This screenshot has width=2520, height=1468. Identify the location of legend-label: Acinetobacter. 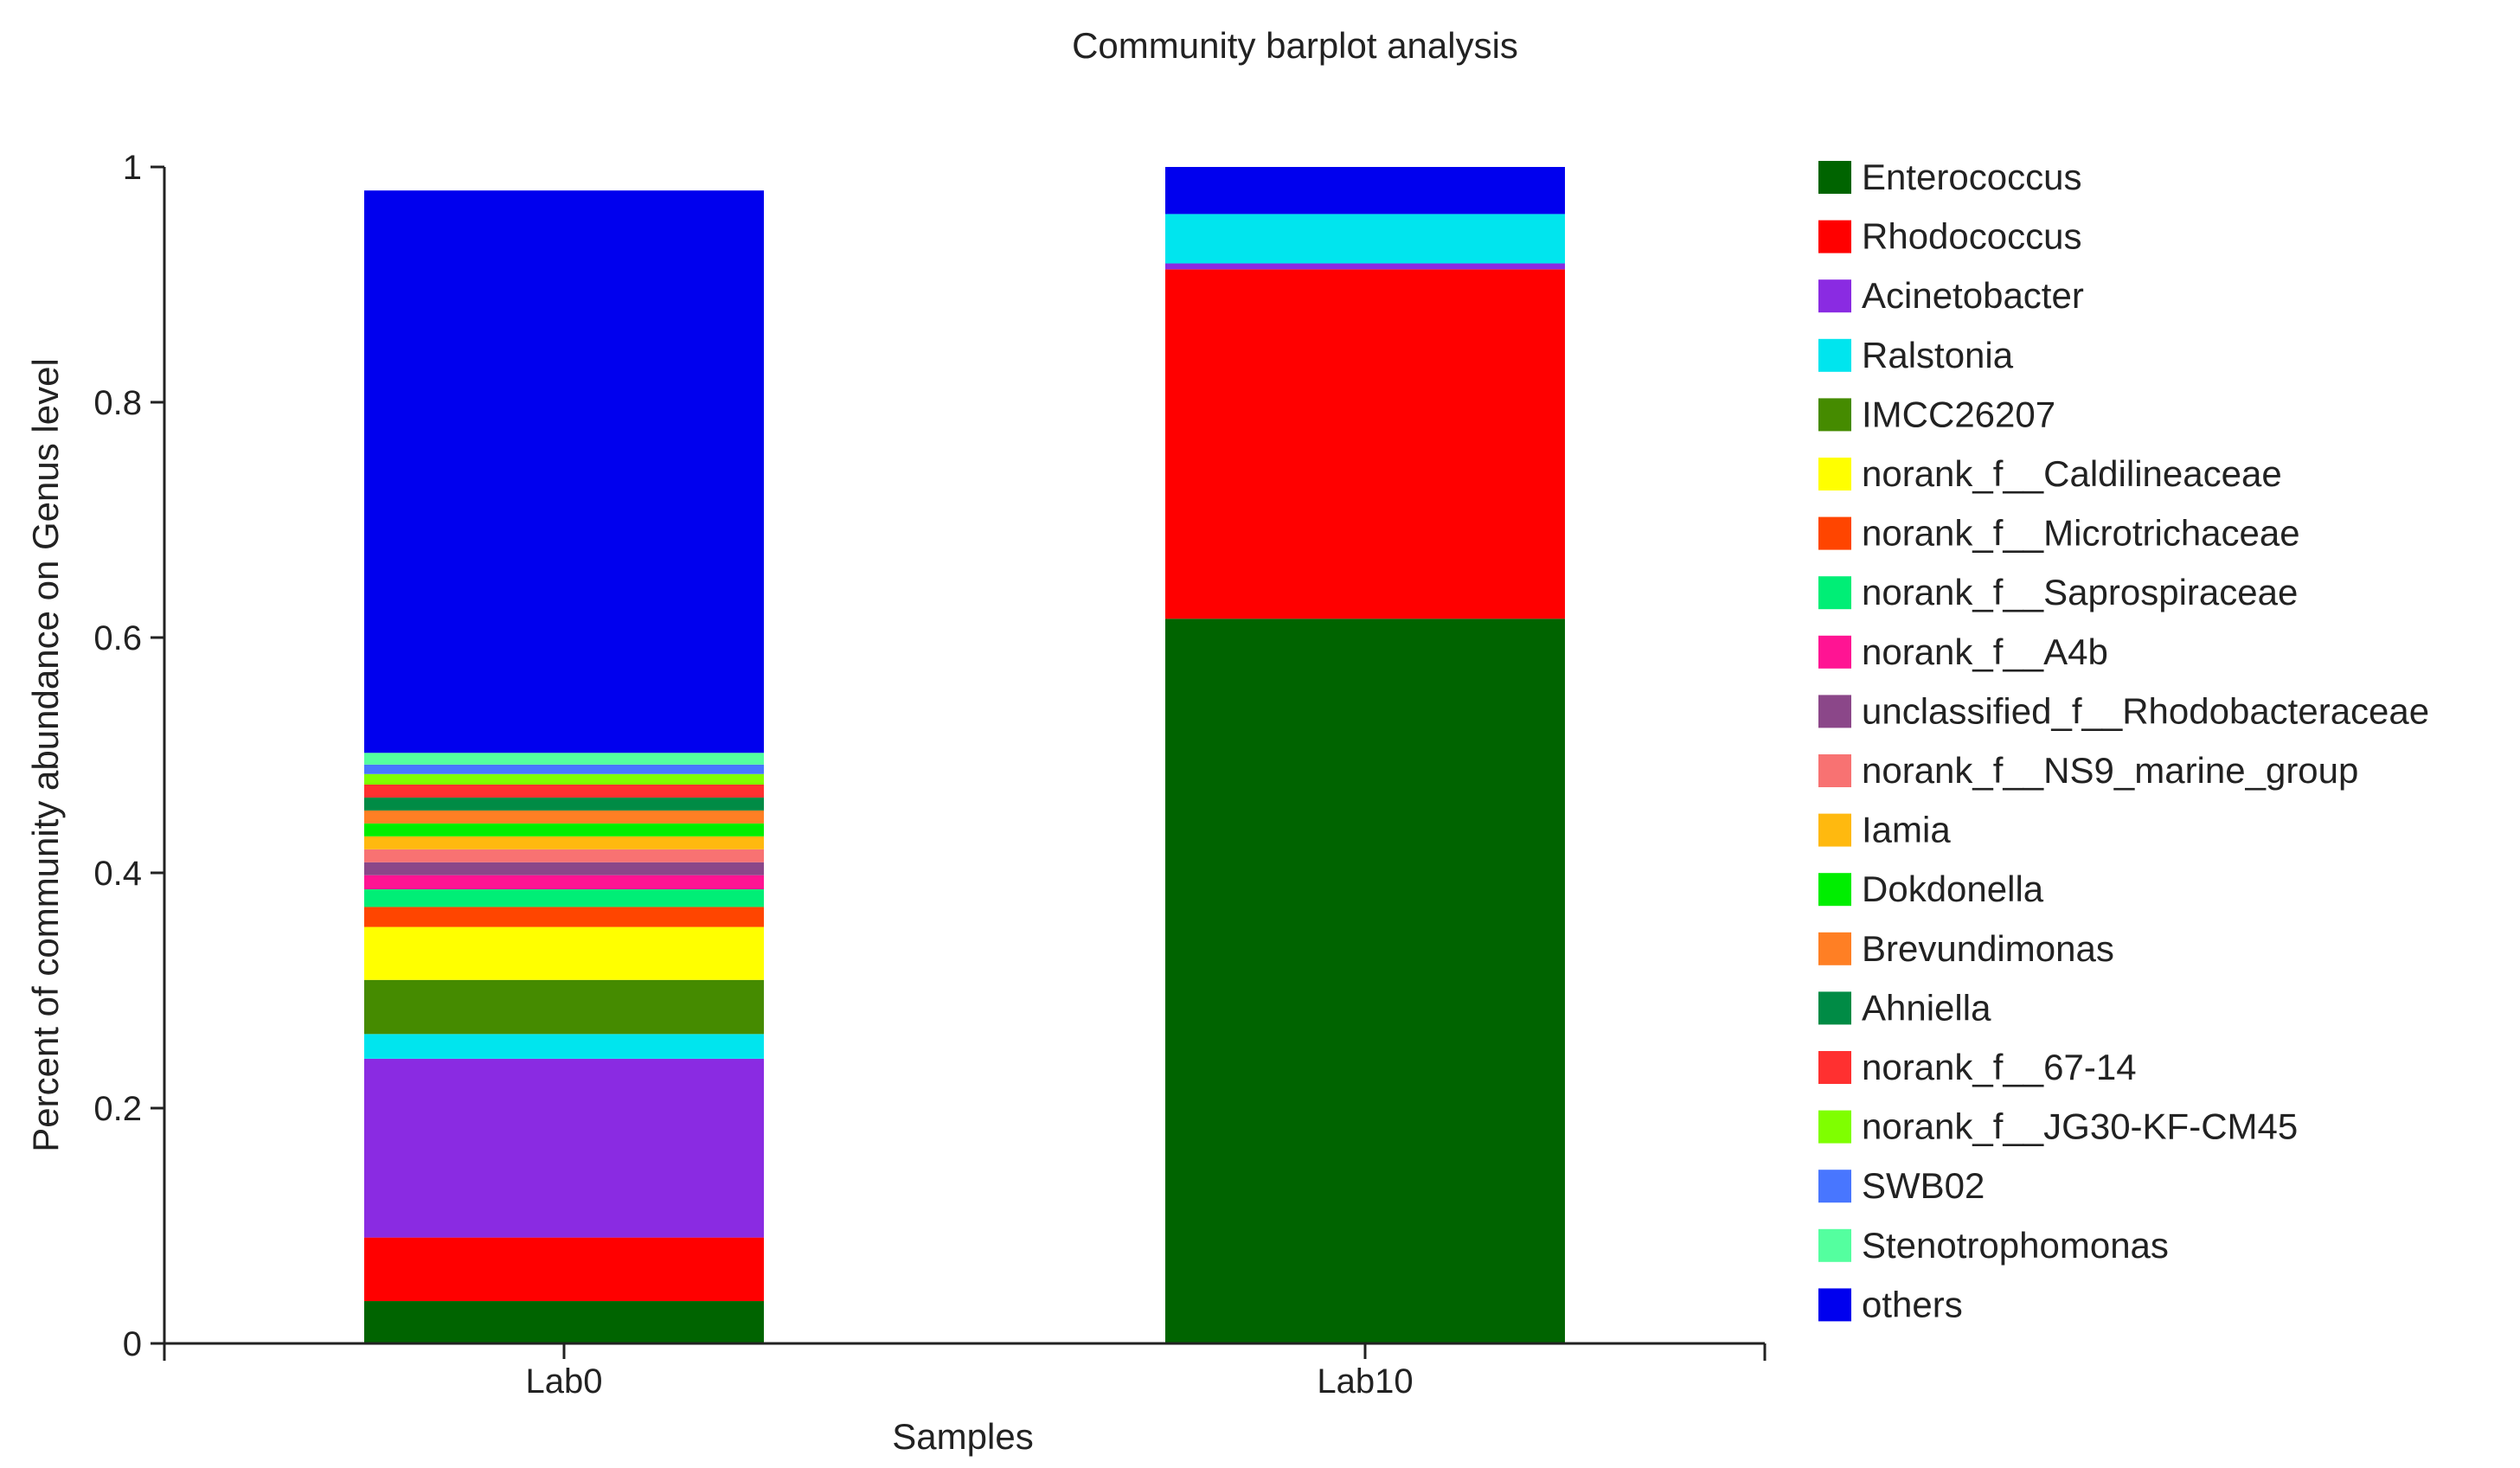
(1973, 295).